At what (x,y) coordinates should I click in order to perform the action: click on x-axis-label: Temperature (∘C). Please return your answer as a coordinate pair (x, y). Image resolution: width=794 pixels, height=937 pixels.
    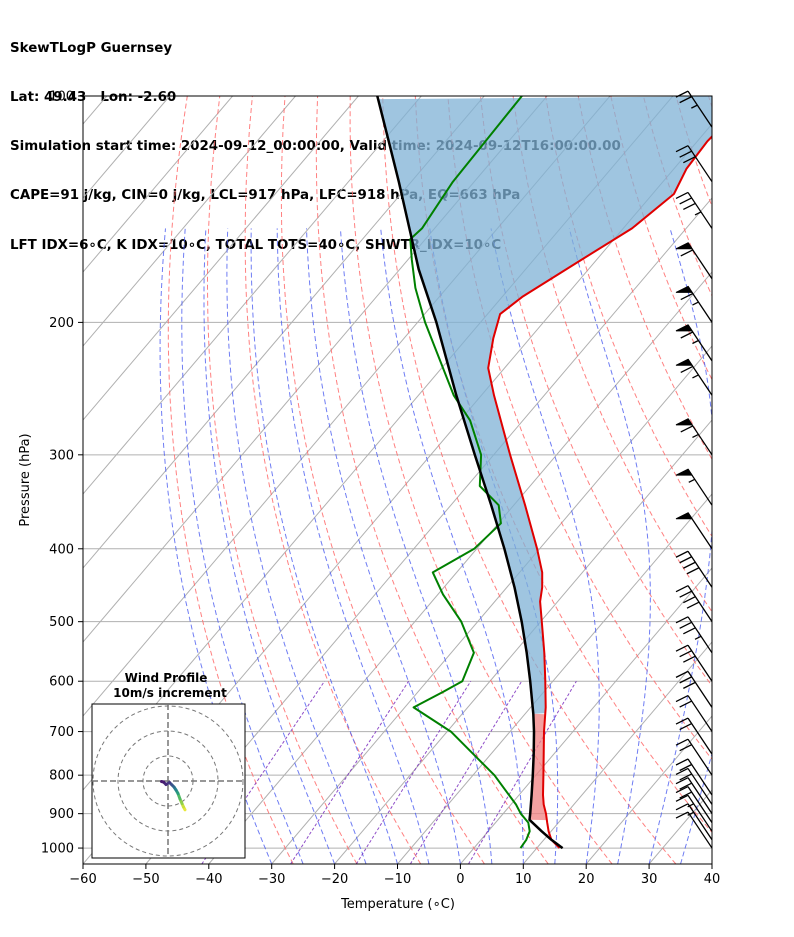
    Looking at the image, I should click on (397, 904).